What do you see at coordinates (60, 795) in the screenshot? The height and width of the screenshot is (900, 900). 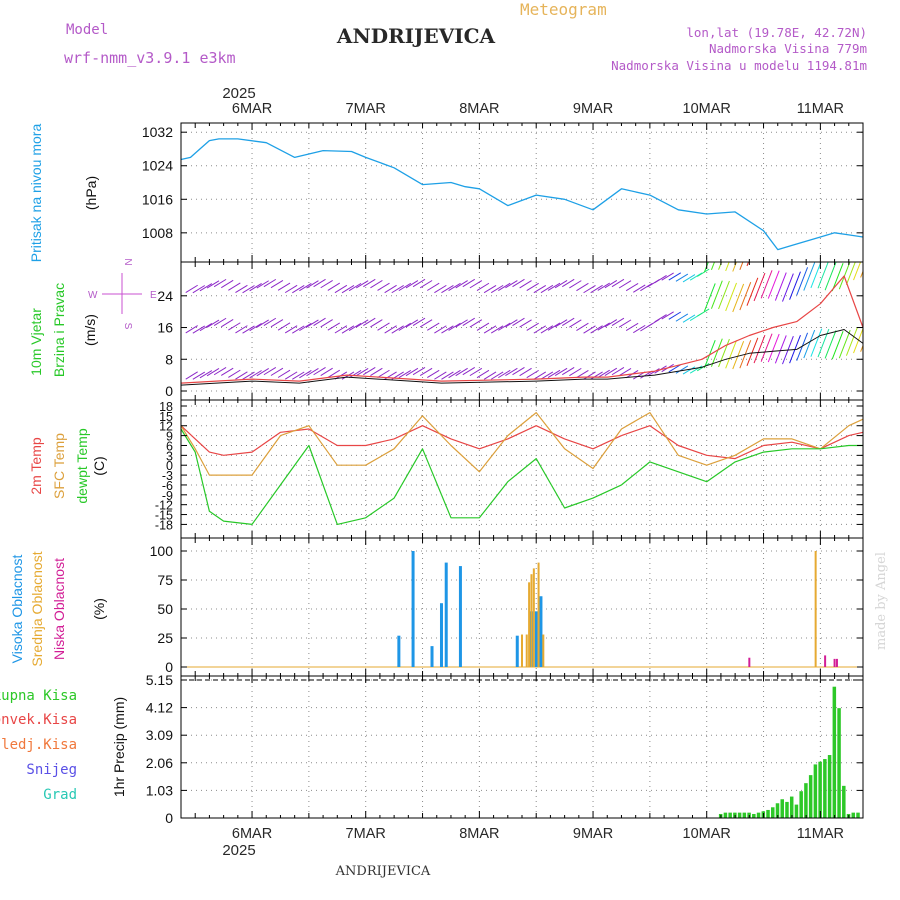 I see `precip-legend-hail: Grad` at bounding box center [60, 795].